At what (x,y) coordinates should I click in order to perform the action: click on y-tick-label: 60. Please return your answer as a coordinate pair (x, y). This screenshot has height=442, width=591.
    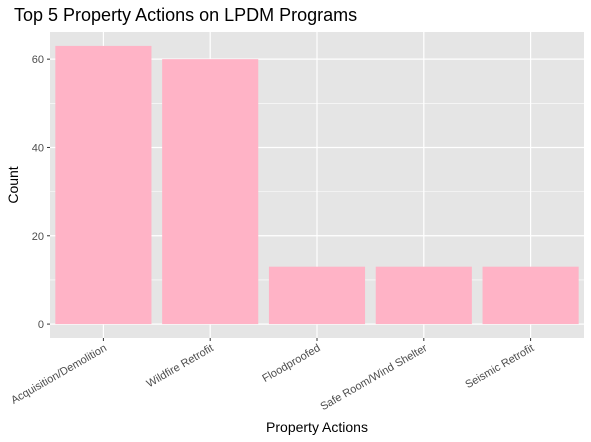
    Looking at the image, I should click on (38, 60).